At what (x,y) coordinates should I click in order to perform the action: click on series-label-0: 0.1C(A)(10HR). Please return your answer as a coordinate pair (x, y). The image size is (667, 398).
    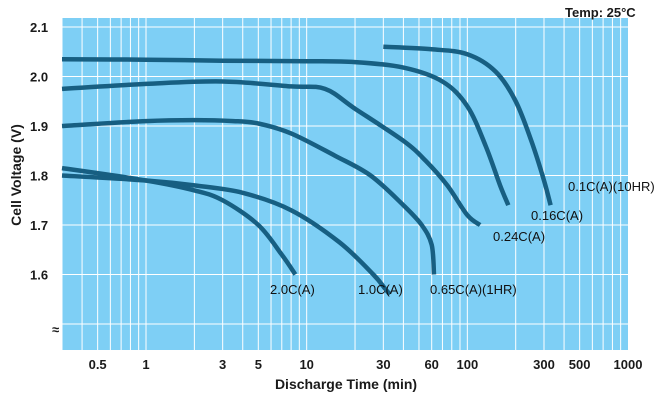
    Looking at the image, I should click on (611, 186).